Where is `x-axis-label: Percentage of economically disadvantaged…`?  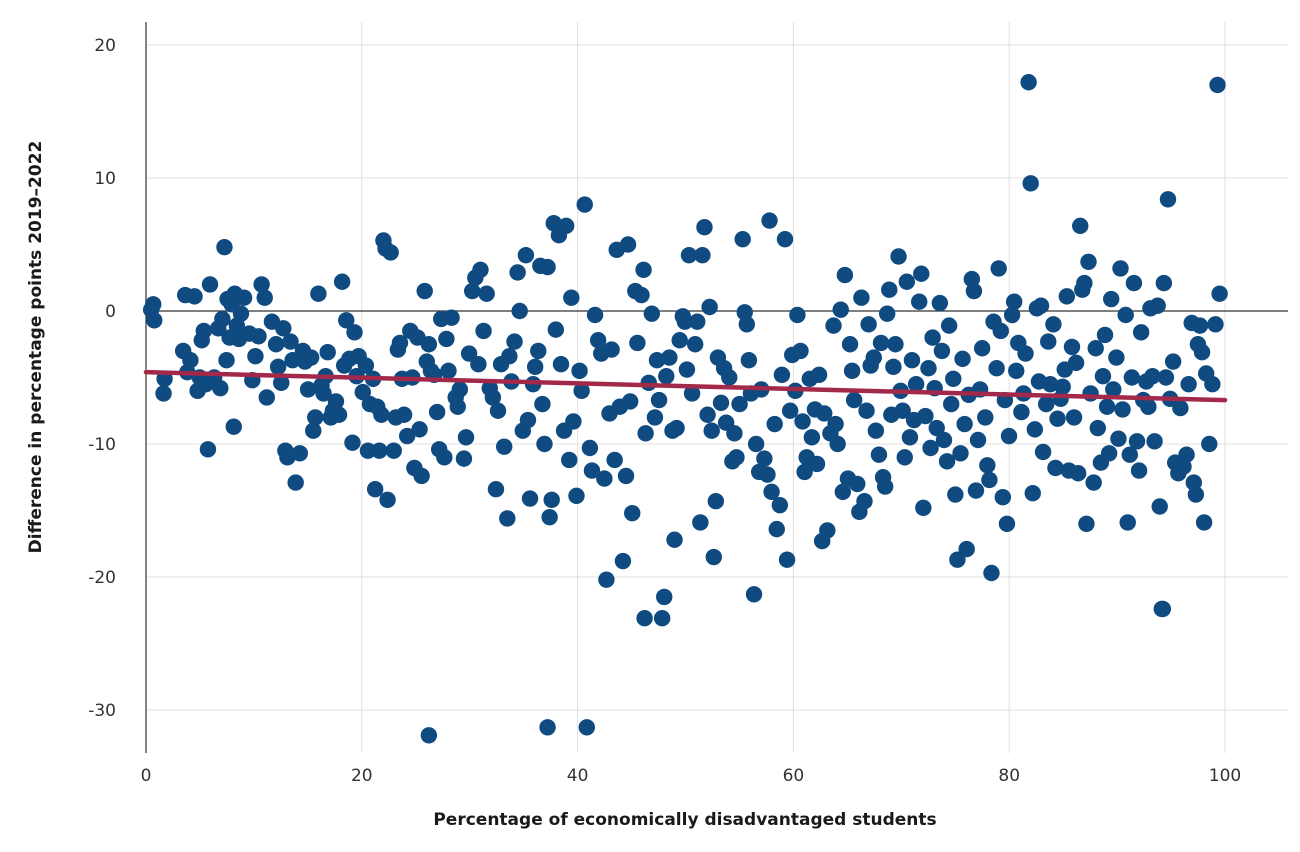
x-axis-label: Percentage of economically disadvantaged… is located at coordinates (684, 820).